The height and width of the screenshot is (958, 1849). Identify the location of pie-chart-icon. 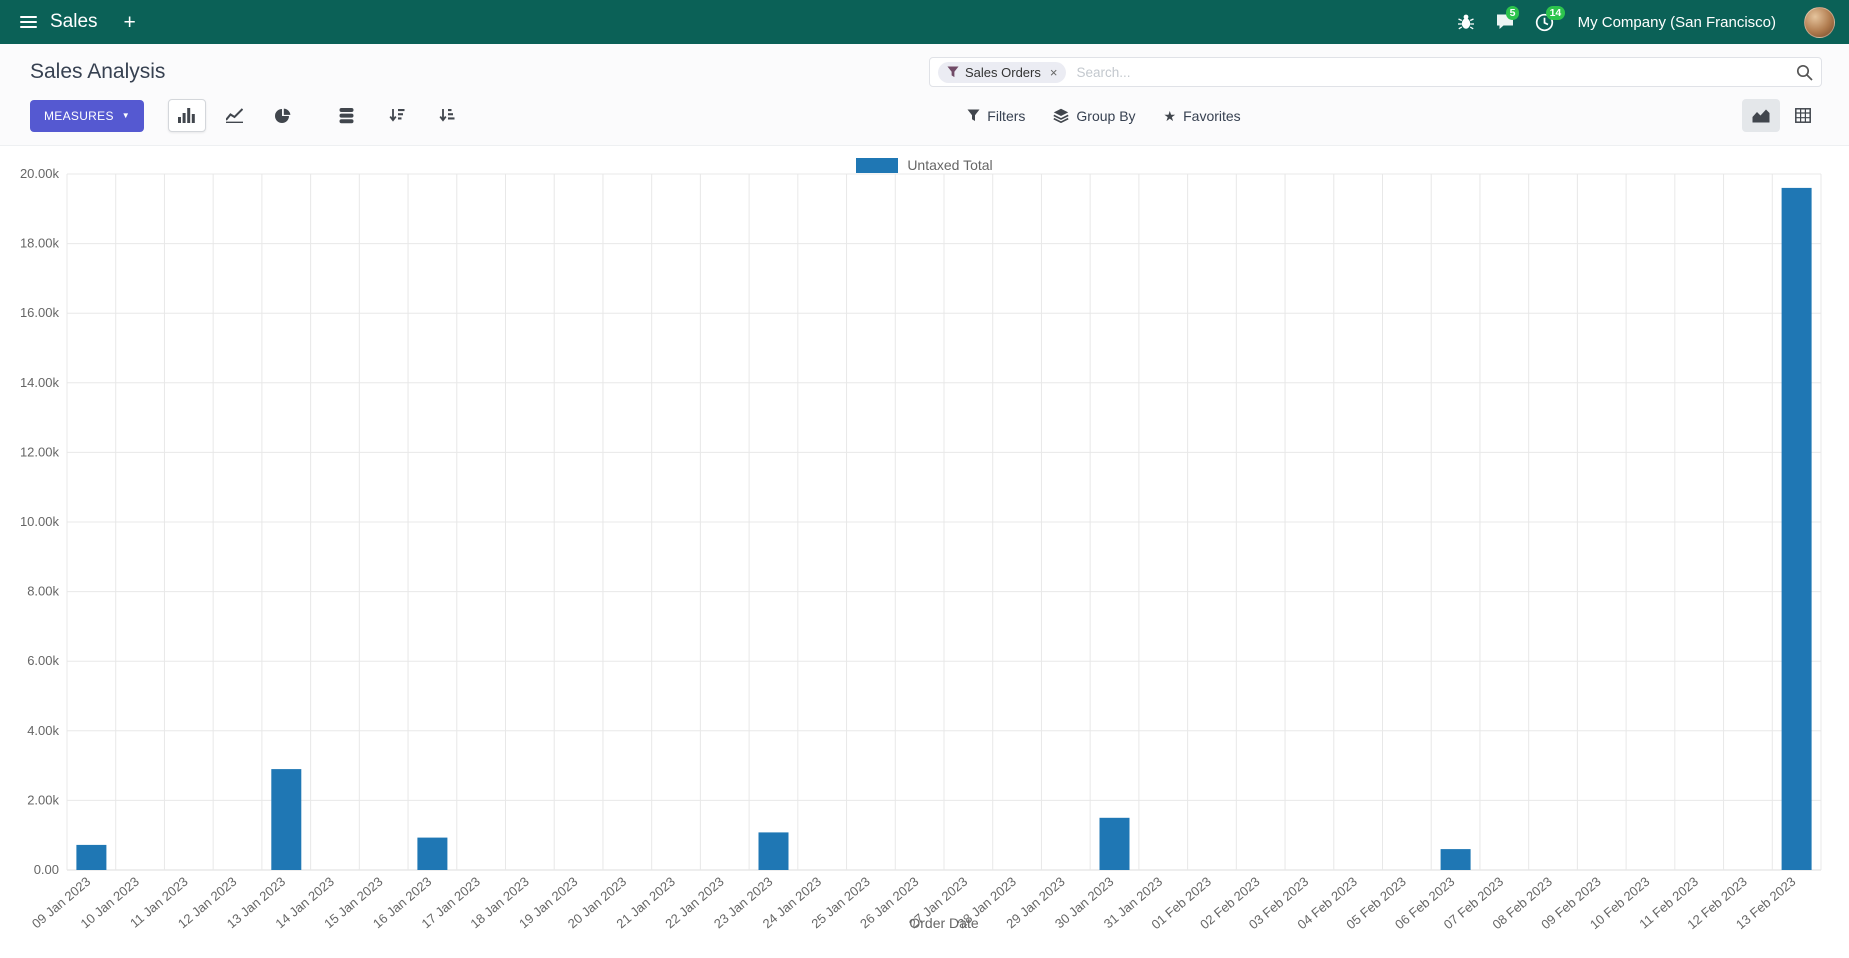
(282, 115).